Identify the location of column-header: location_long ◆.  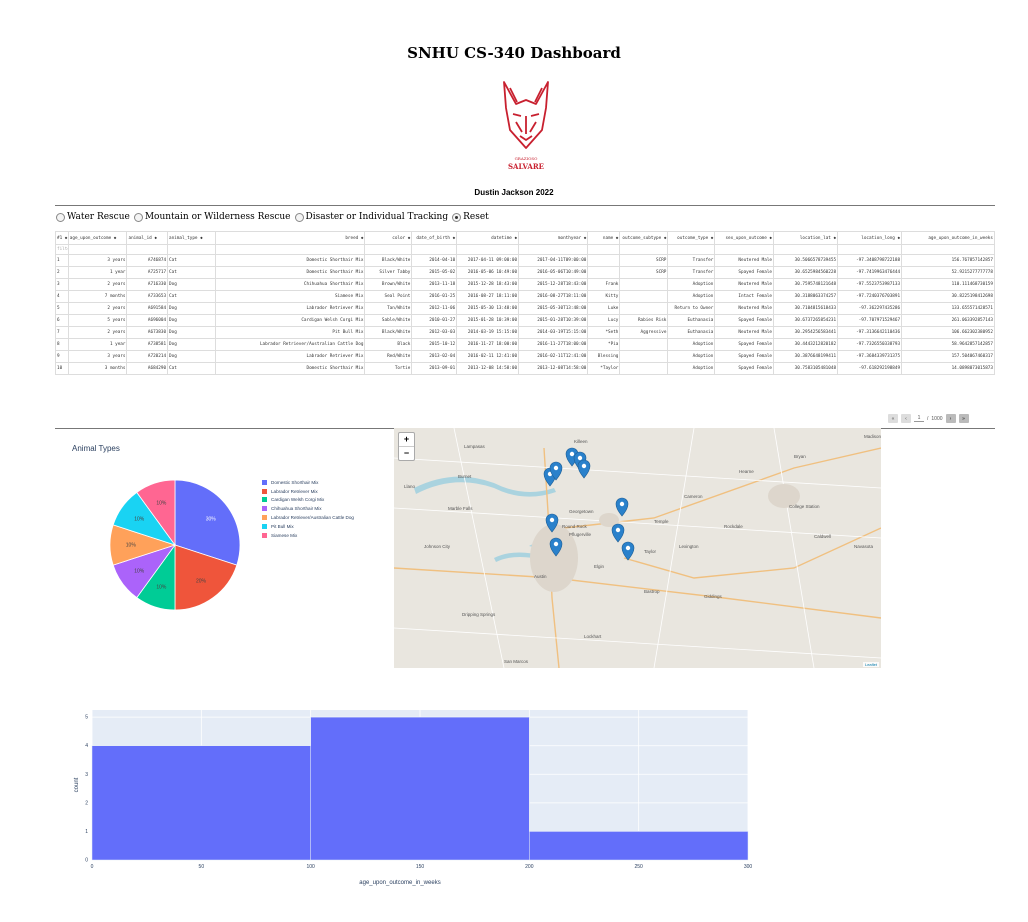
(870, 238).